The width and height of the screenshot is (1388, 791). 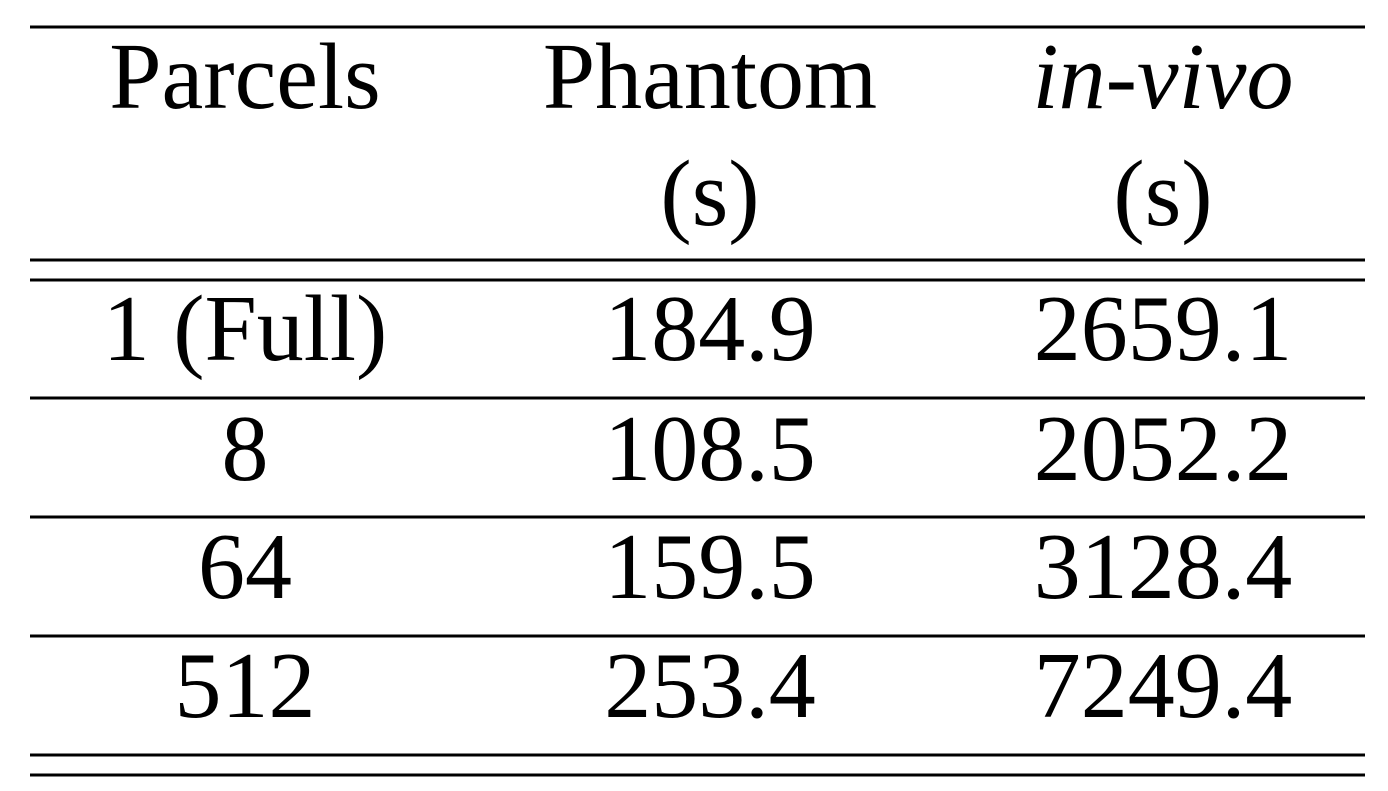 I want to click on table-cell: 8, so click(x=245, y=449).